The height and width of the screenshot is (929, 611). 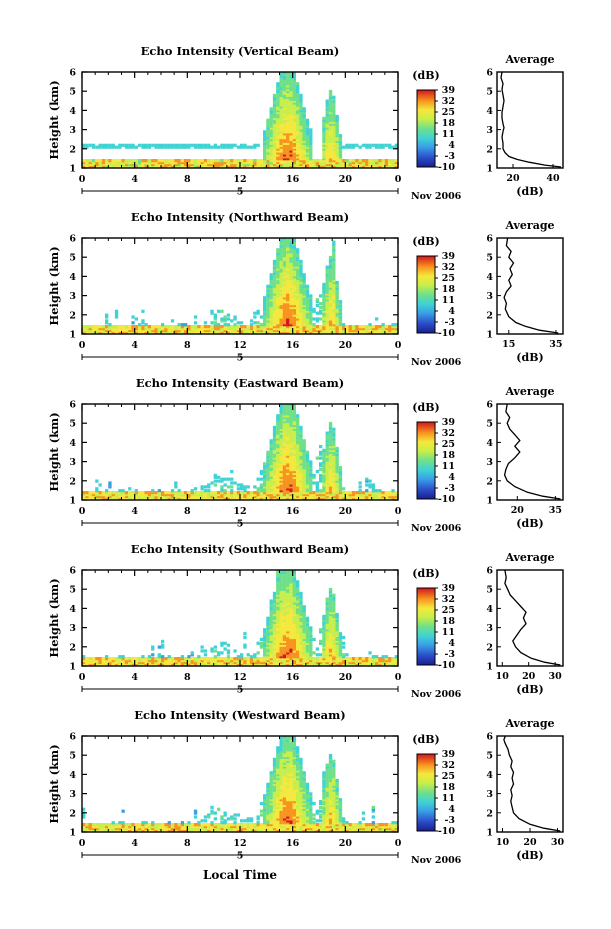 What do you see at coordinates (447, 665) in the screenshot?
I see `colorbar-tick-label: -10` at bounding box center [447, 665].